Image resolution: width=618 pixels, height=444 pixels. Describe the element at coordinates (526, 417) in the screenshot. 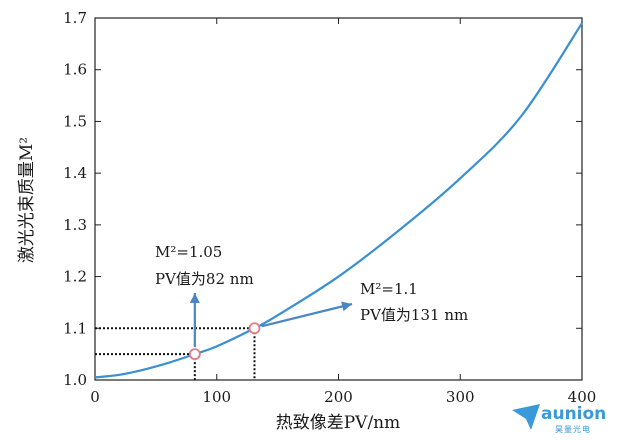

I see `logo-mark-icon` at that location.